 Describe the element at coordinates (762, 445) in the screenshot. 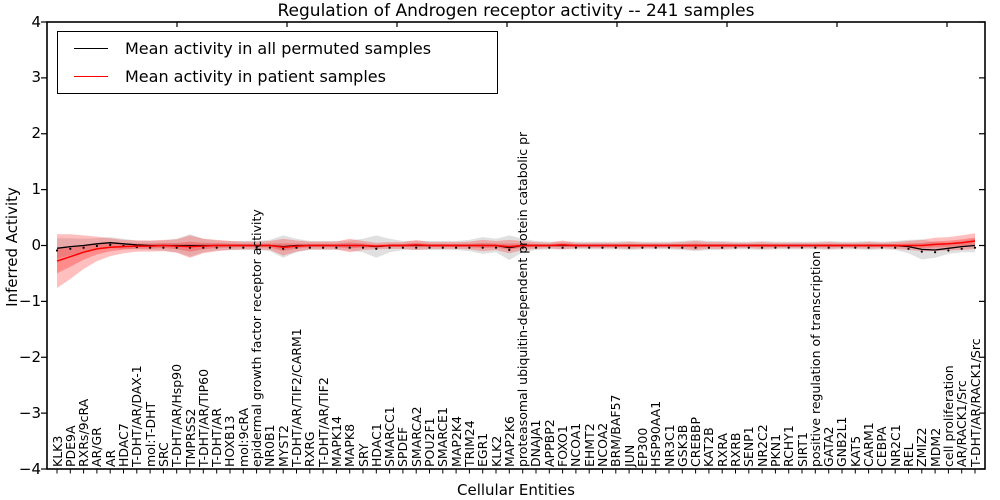

I see `x-tick-label: NR2C2` at that location.